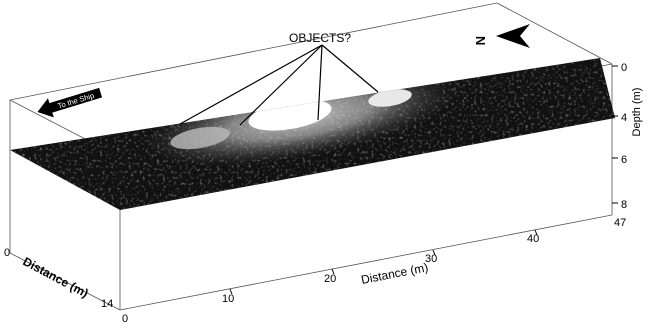 This screenshot has width=648, height=333. I want to click on depth-axis-label: Depth (m), so click(637, 112).